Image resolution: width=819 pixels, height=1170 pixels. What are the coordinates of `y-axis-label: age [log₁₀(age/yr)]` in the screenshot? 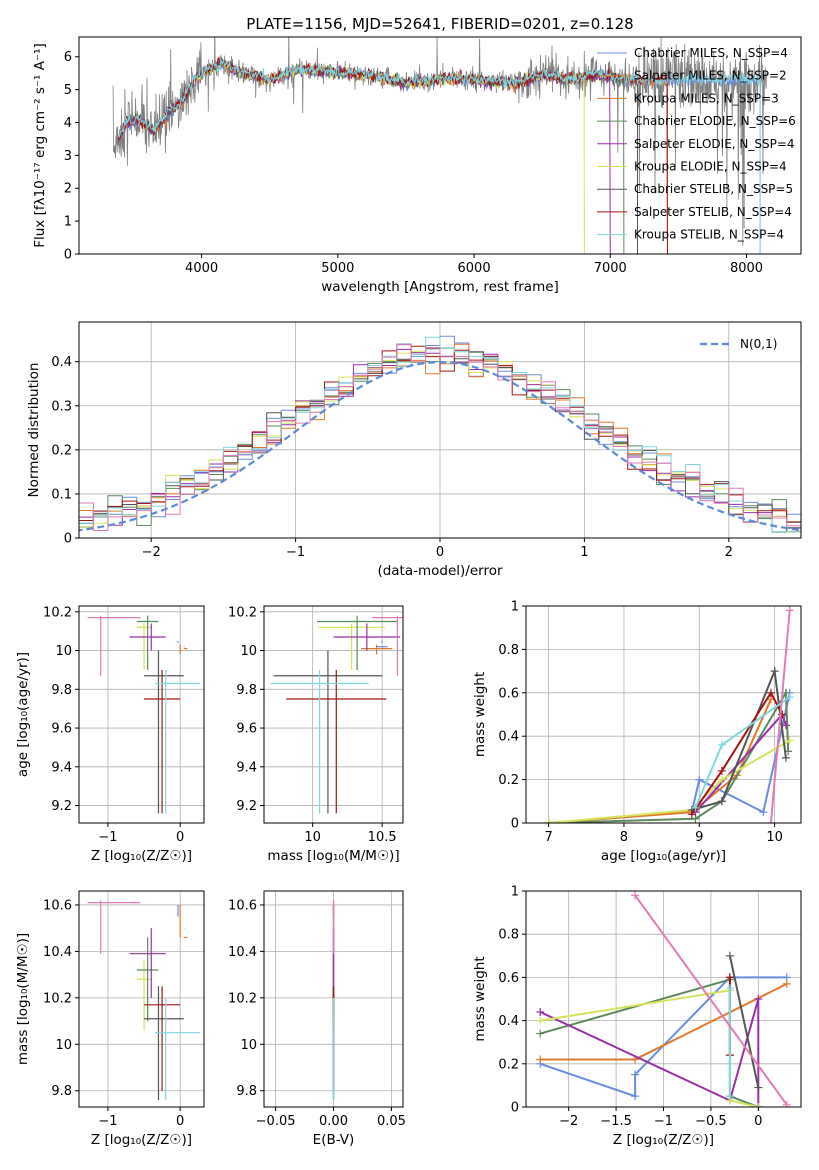 It's located at (23, 714).